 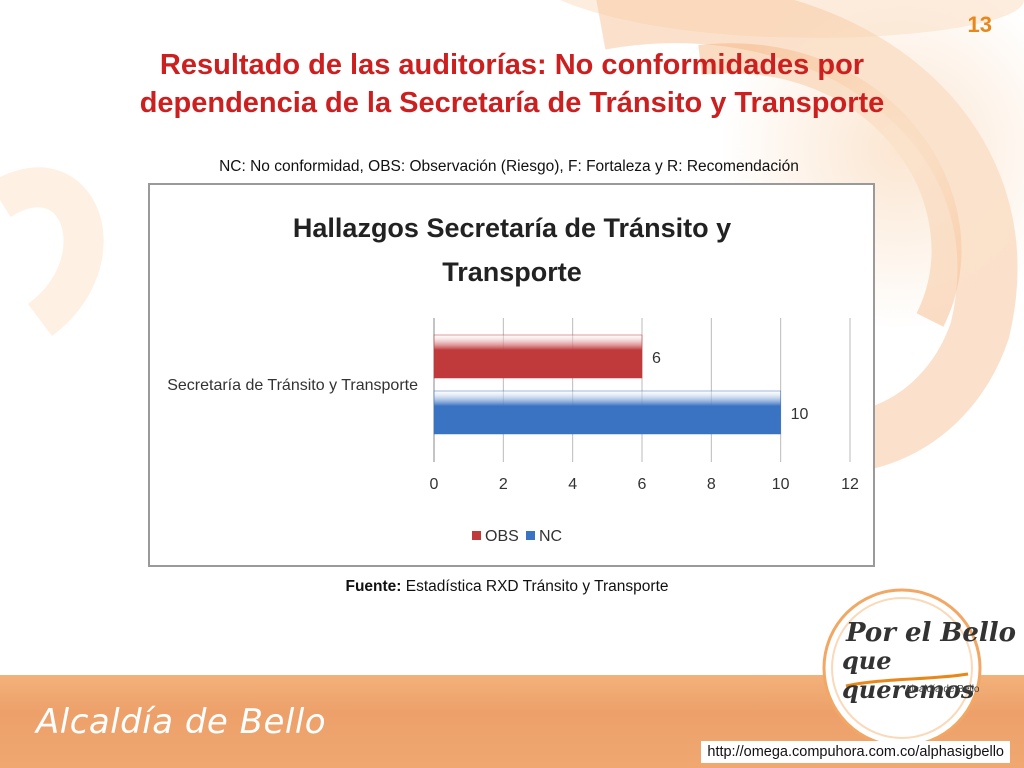 What do you see at coordinates (781, 484) in the screenshot?
I see `x-tick-label: 10` at bounding box center [781, 484].